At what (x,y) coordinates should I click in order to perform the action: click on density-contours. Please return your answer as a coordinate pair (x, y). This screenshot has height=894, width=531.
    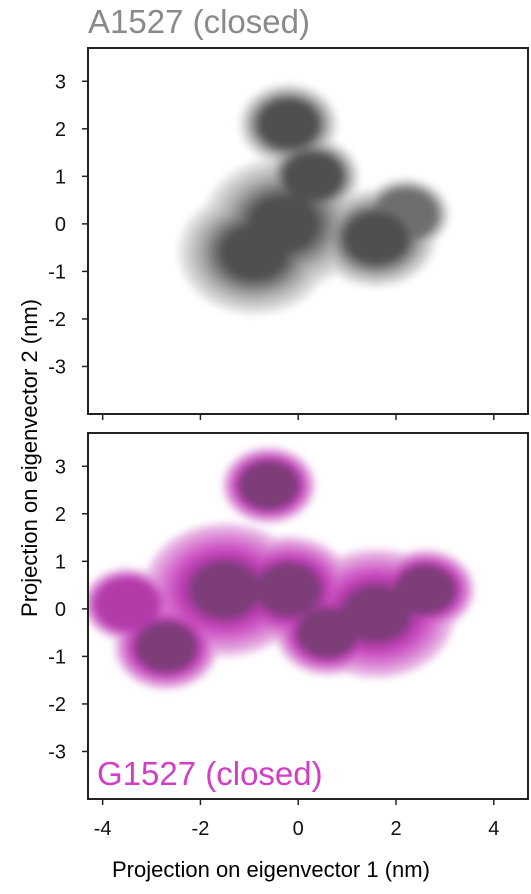
    Looking at the image, I should click on (313, 199).